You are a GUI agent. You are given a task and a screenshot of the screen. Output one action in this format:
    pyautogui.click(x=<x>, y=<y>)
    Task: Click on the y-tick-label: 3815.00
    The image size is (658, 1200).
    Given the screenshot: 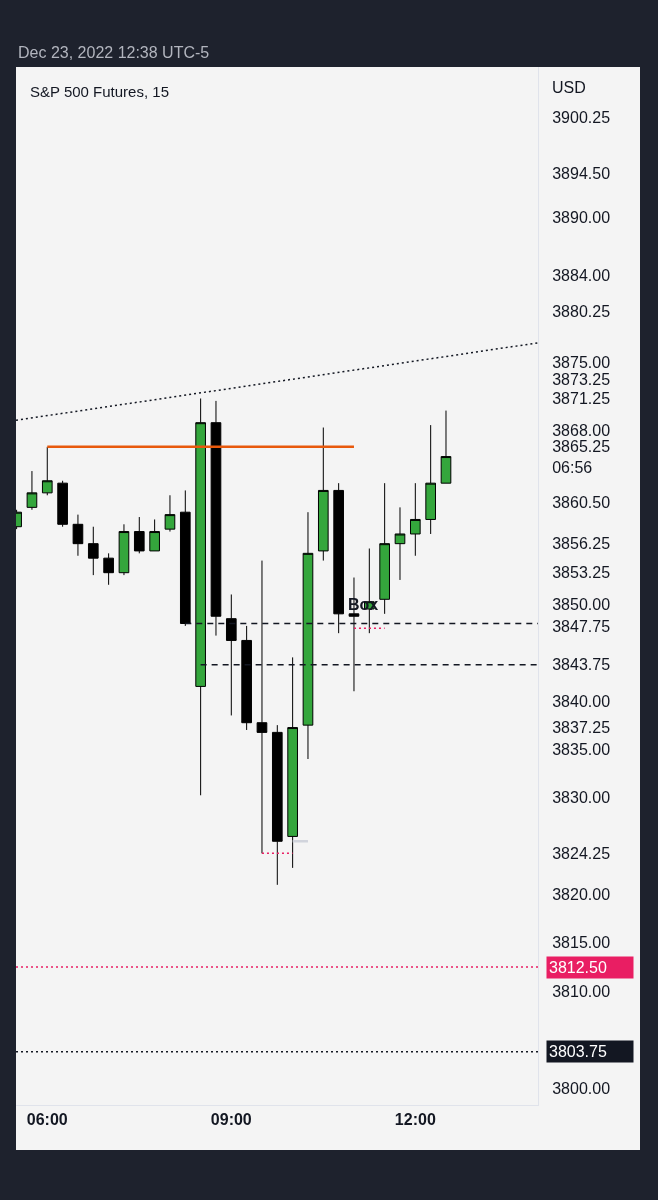 What is the action you would take?
    pyautogui.click(x=581, y=943)
    